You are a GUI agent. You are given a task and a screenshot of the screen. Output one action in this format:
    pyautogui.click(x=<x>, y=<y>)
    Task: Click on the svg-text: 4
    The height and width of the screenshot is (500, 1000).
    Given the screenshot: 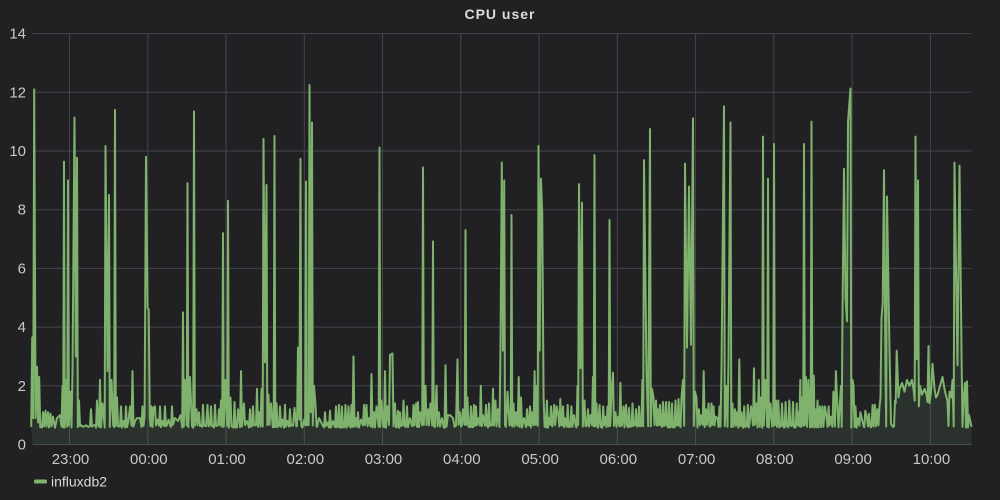 What is the action you would take?
    pyautogui.click(x=22, y=327)
    